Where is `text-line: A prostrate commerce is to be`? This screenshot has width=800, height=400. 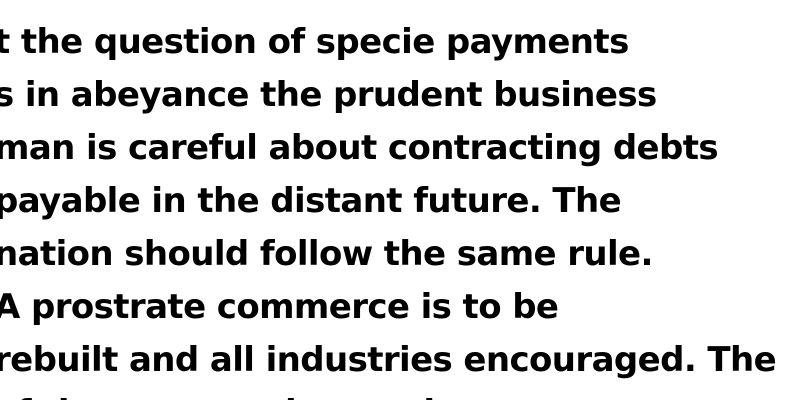
text-line: A prostrate commerce is to be is located at coordinates (279, 307).